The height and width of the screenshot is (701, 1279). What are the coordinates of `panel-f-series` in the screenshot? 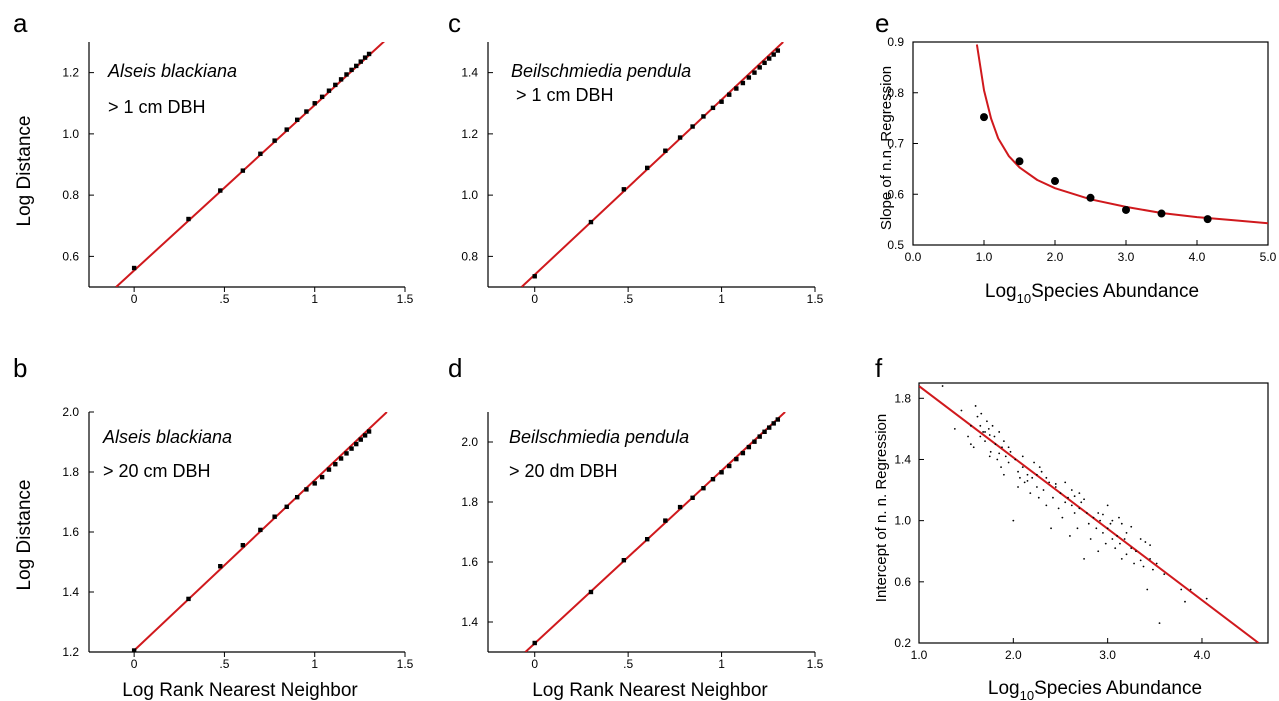 It's located at (1089, 511).